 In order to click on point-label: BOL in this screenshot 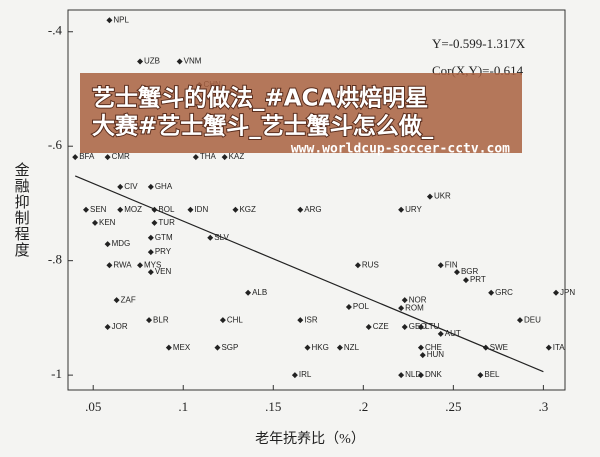, I will do `click(166, 209)`.